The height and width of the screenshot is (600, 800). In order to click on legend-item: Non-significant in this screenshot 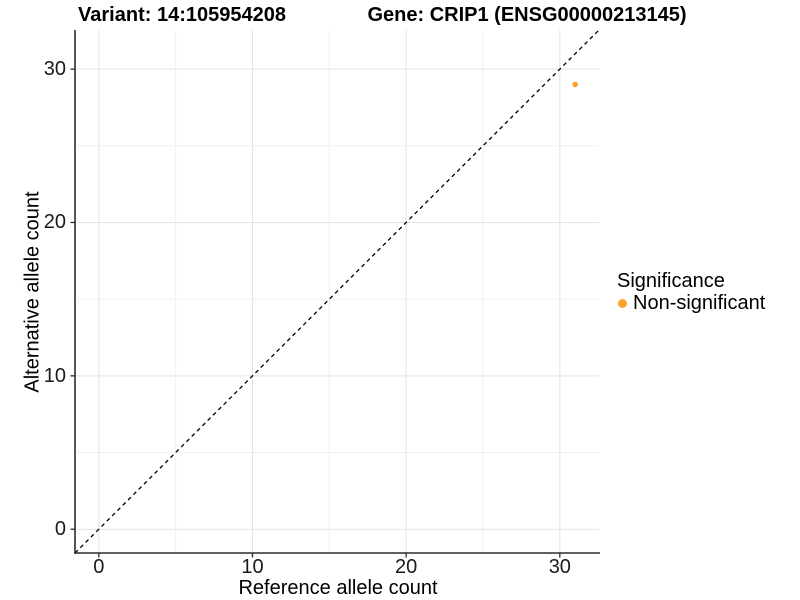, I will do `click(691, 303)`.